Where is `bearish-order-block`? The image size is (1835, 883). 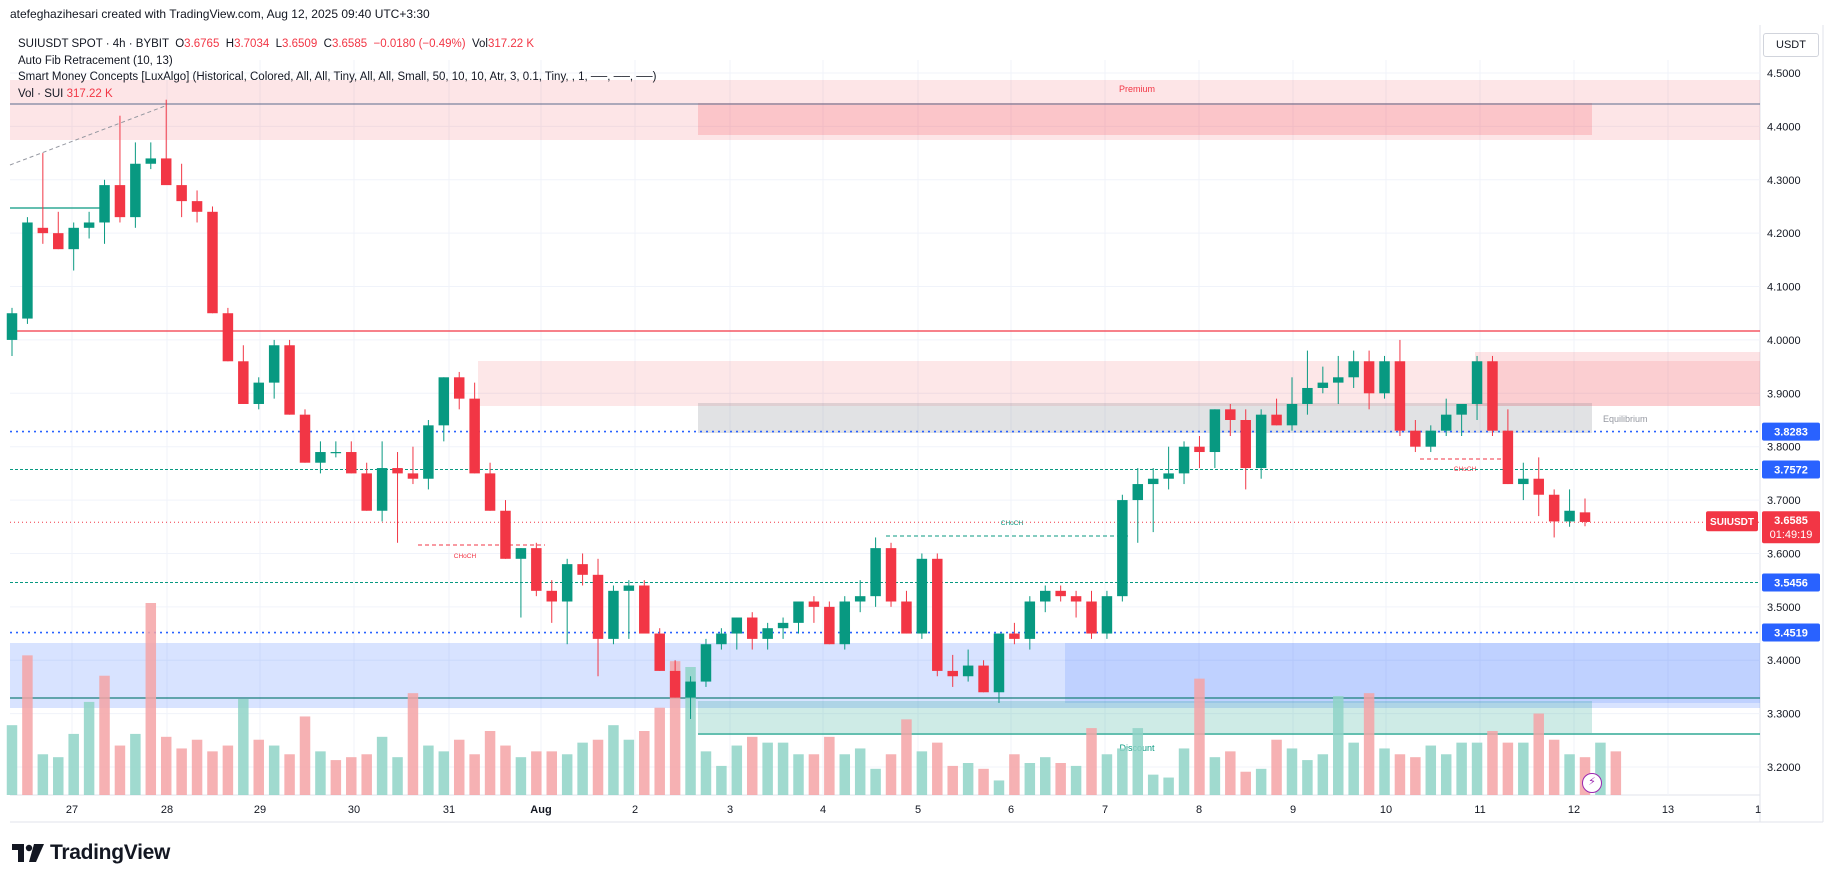
bearish-order-block is located at coordinates (1119, 383).